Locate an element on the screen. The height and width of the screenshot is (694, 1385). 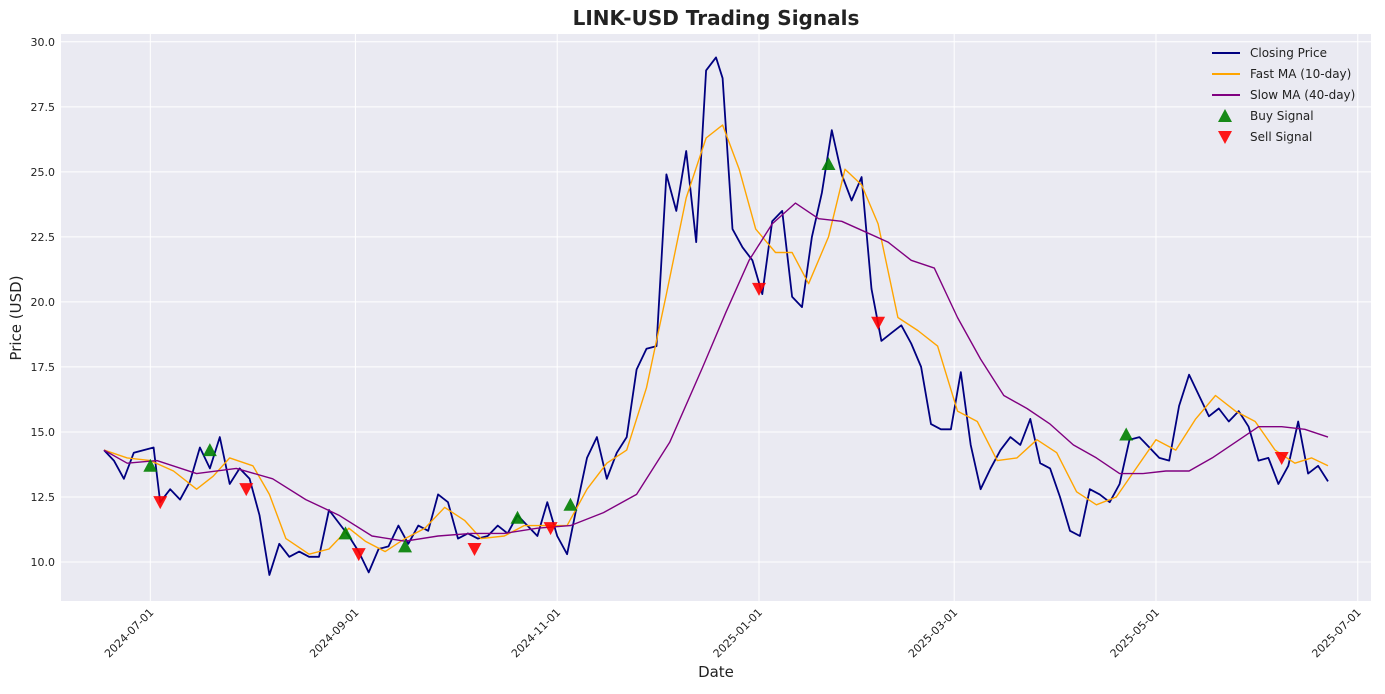
y-tick-label: 22.5 is located at coordinates (43, 237).